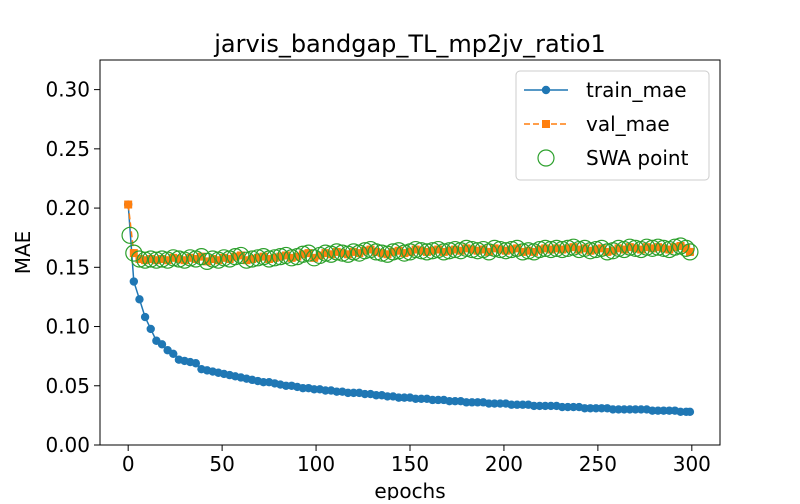  I want to click on chart-title: jarvis_bandgap_TL_mp2jv_ratio1, so click(409, 44).